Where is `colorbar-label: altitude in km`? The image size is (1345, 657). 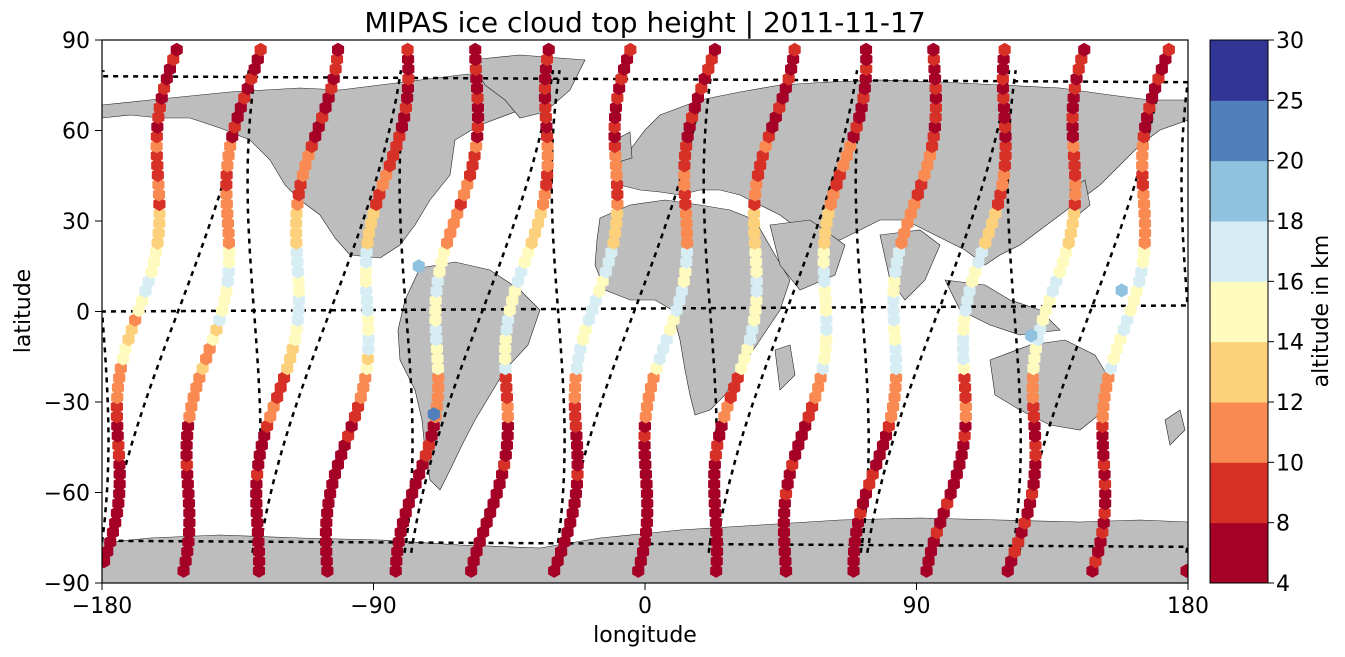 colorbar-label: altitude in km is located at coordinates (1321, 311).